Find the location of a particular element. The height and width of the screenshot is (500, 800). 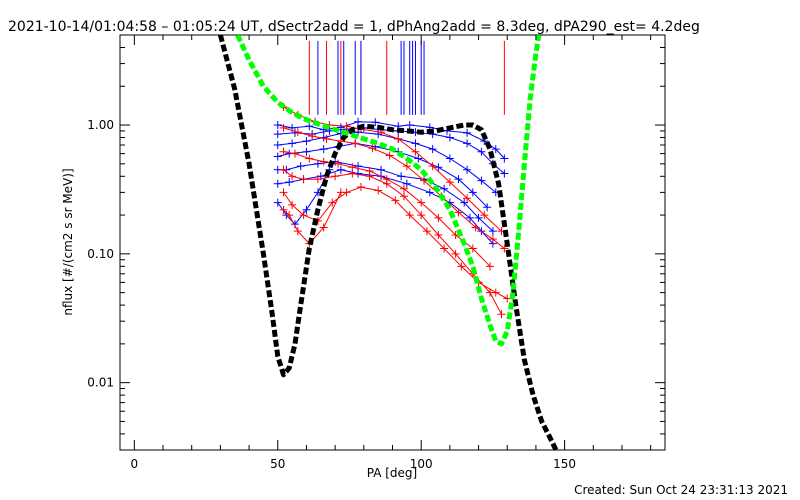

y-tick-label: 0.01 is located at coordinates (100, 383).